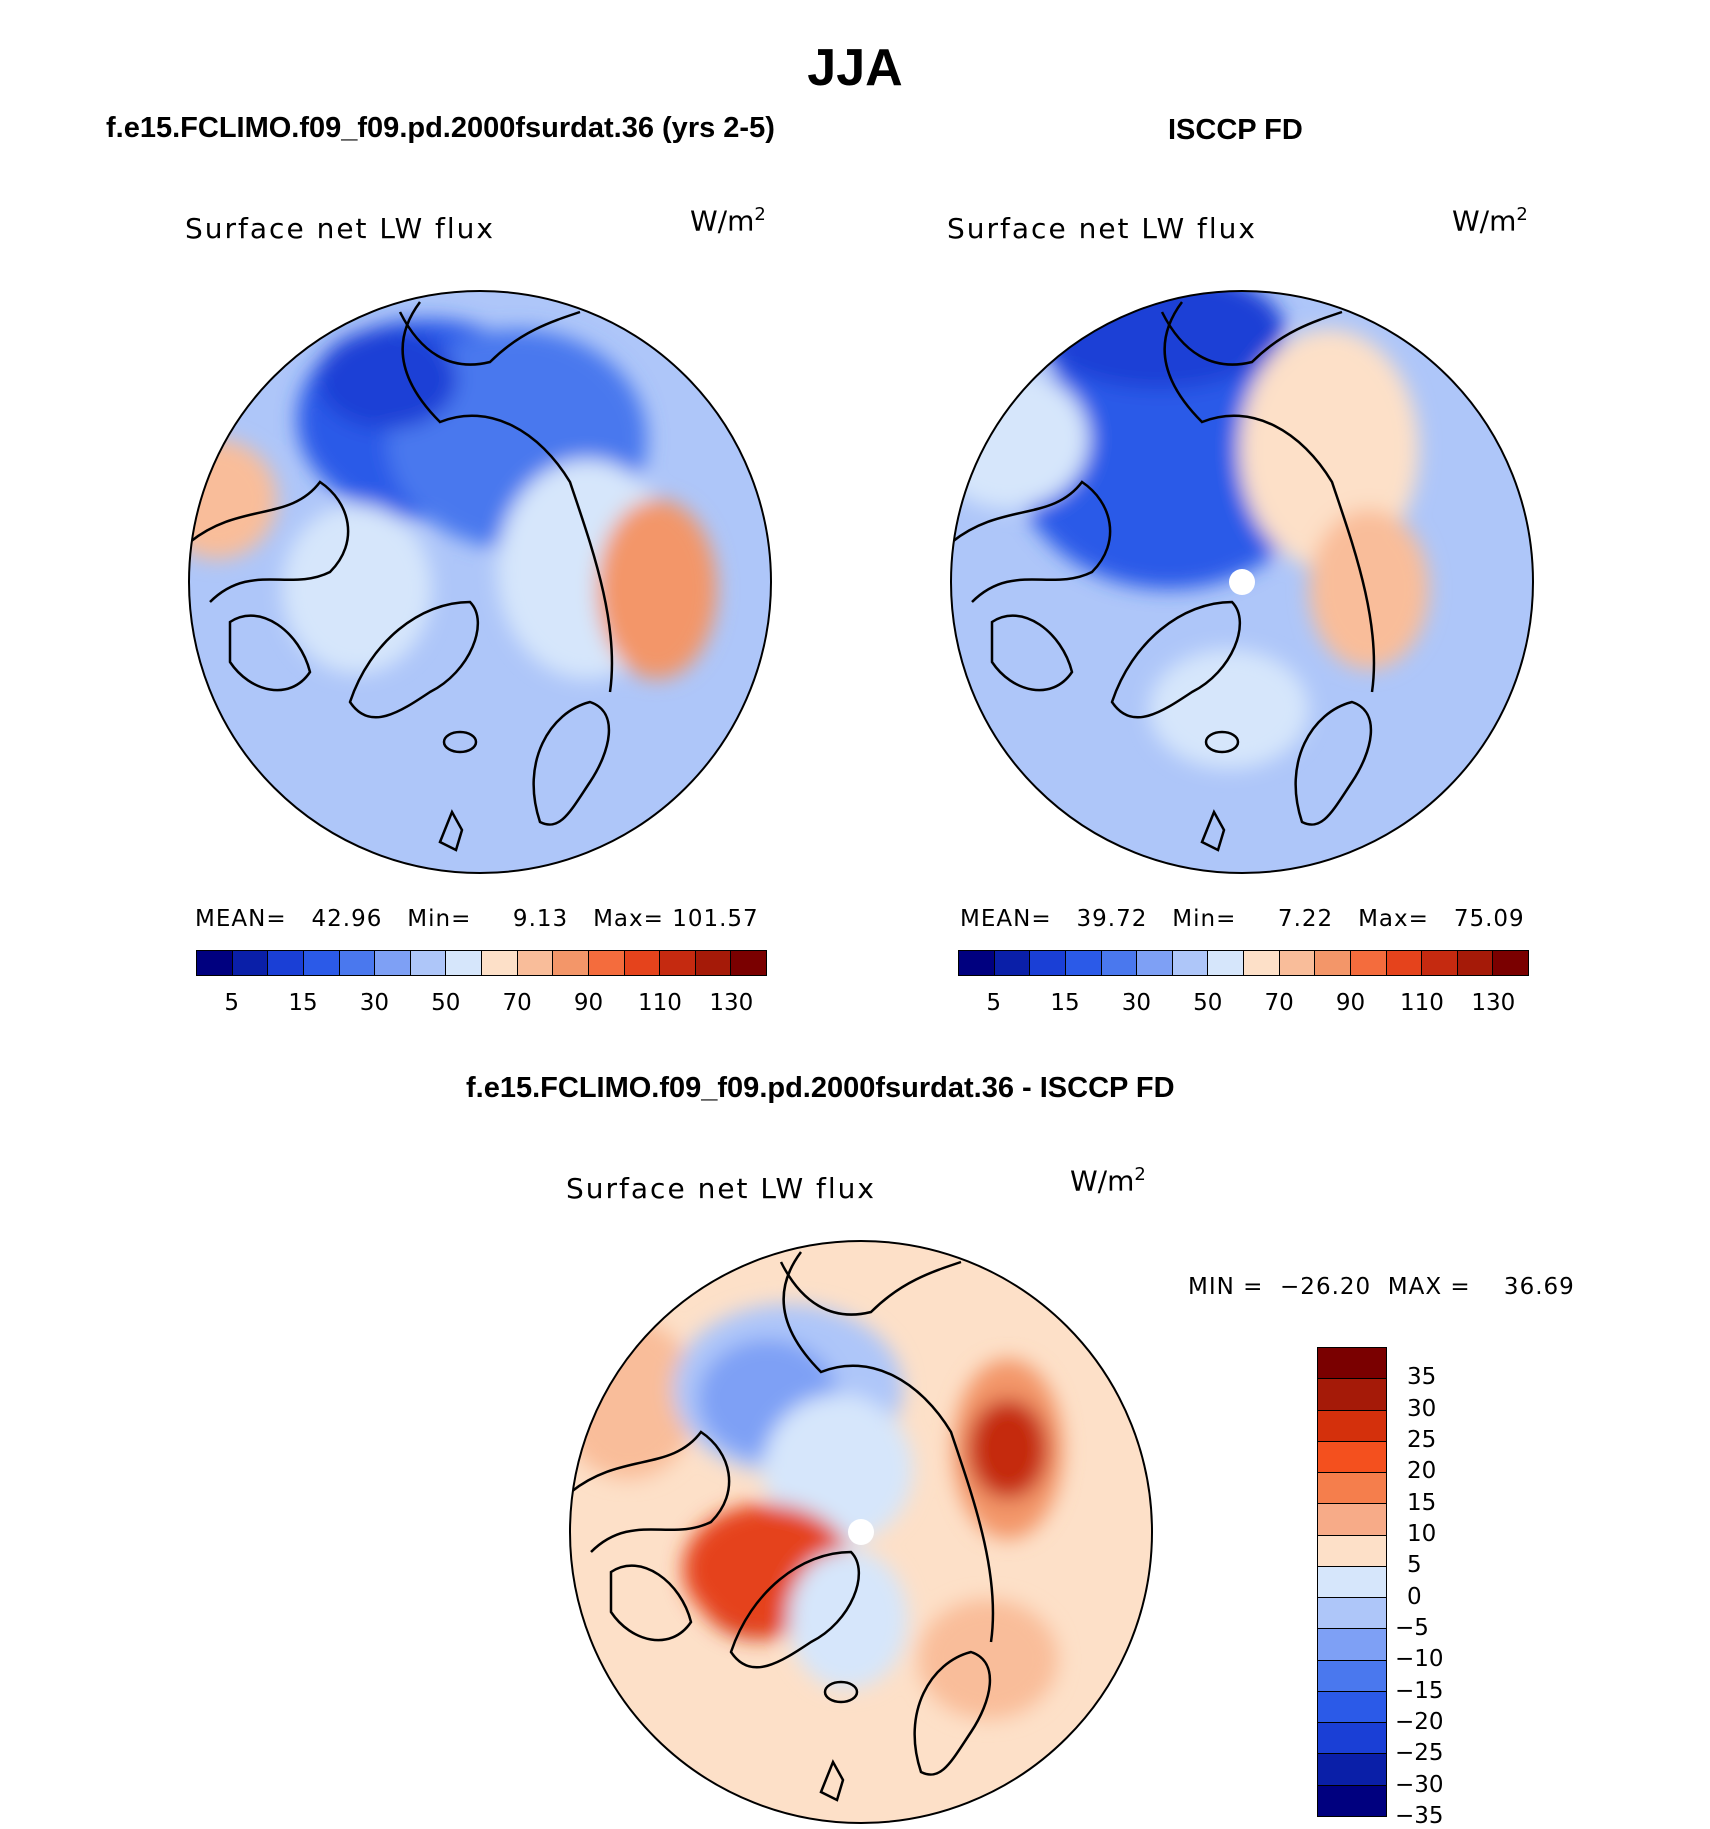 The image size is (1710, 1829). Describe the element at coordinates (731, 1003) in the screenshot. I see `colorbar-tick-label: 130` at that location.